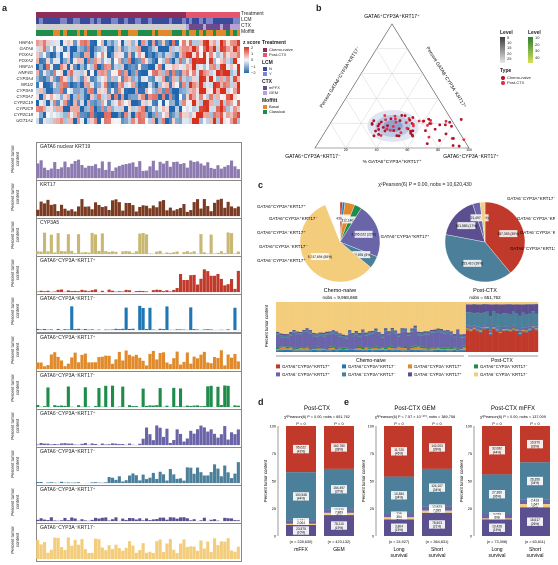 The height and width of the screenshot is (565, 558). Describe the element at coordinates (535, 480) in the screenshot. I see `bar-value-label: 26,356` at that location.